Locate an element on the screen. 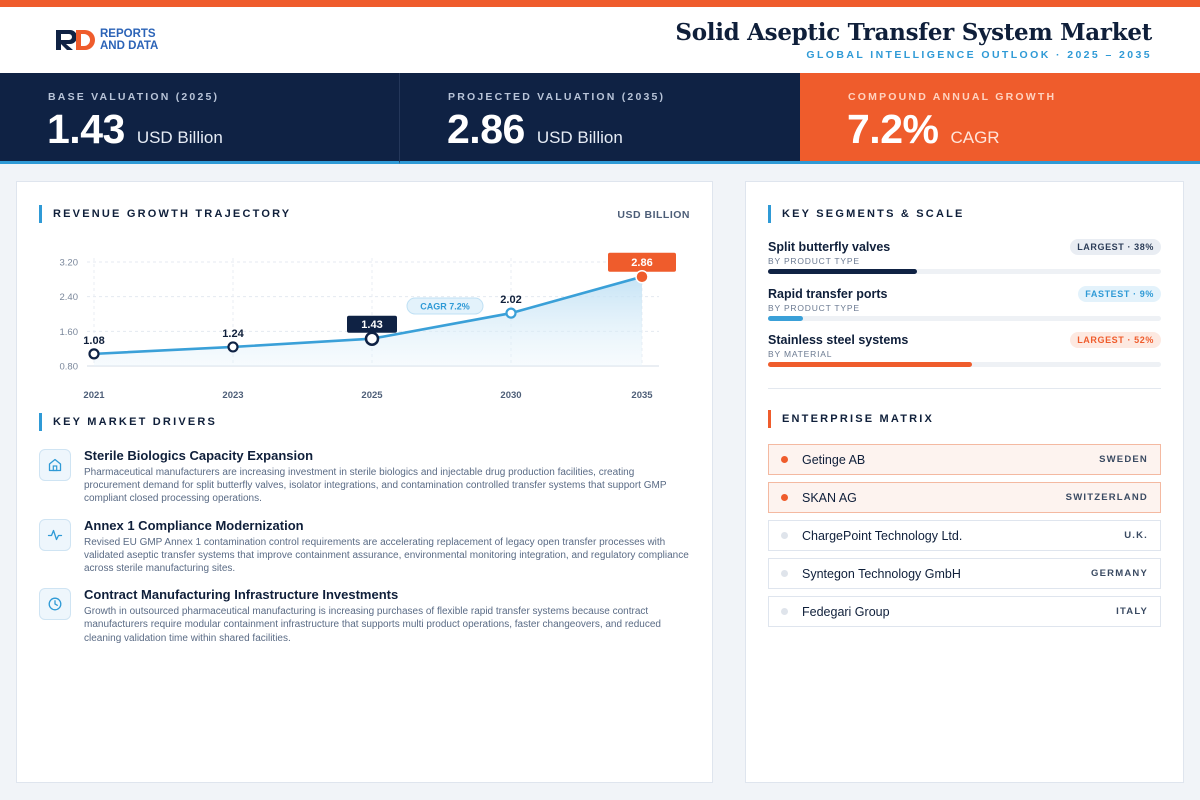 The width and height of the screenshot is (1200, 800). drivers-section-header: KEY MARKET DRIVERS is located at coordinates (128, 422).